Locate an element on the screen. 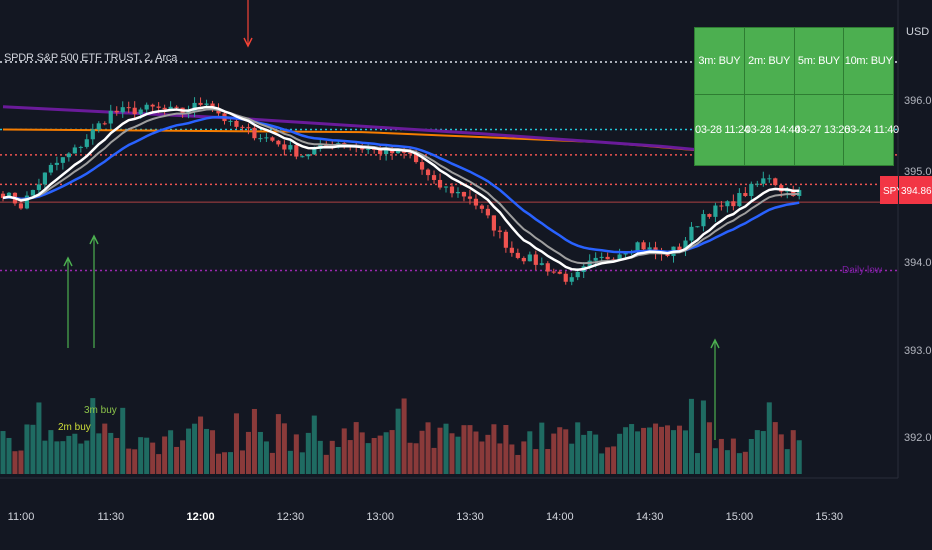 The image size is (932, 550). signal-header-5m: 5m: BUY is located at coordinates (819, 61).